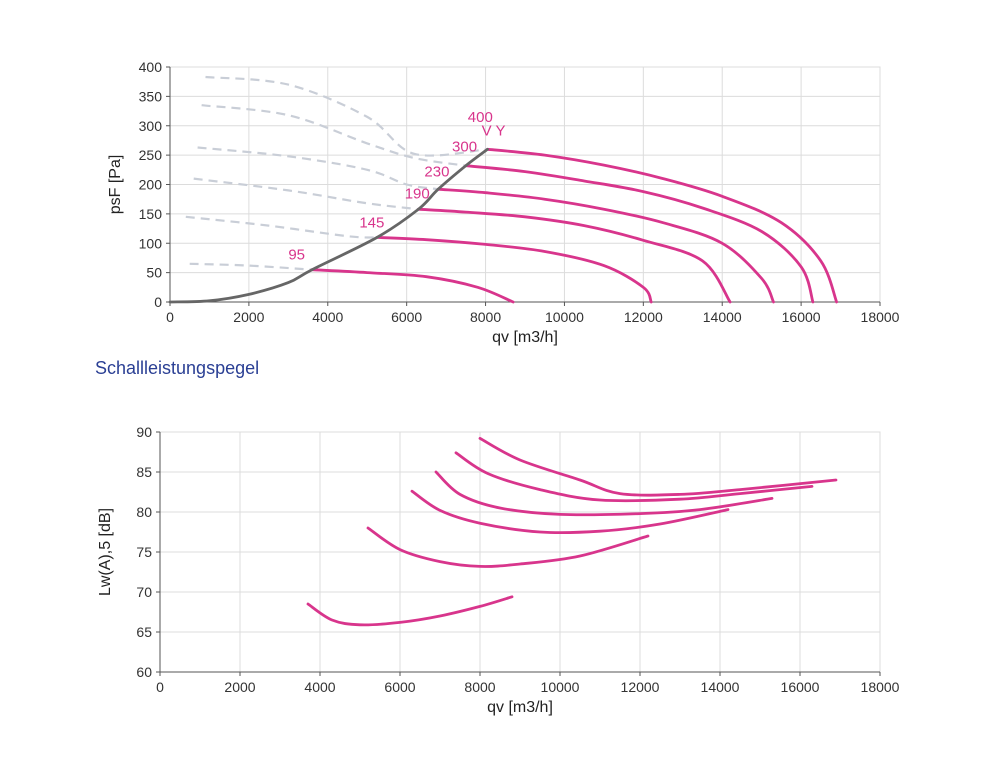  I want to click on y-axis-label: Lw(A),5 [dB], so click(105, 552).